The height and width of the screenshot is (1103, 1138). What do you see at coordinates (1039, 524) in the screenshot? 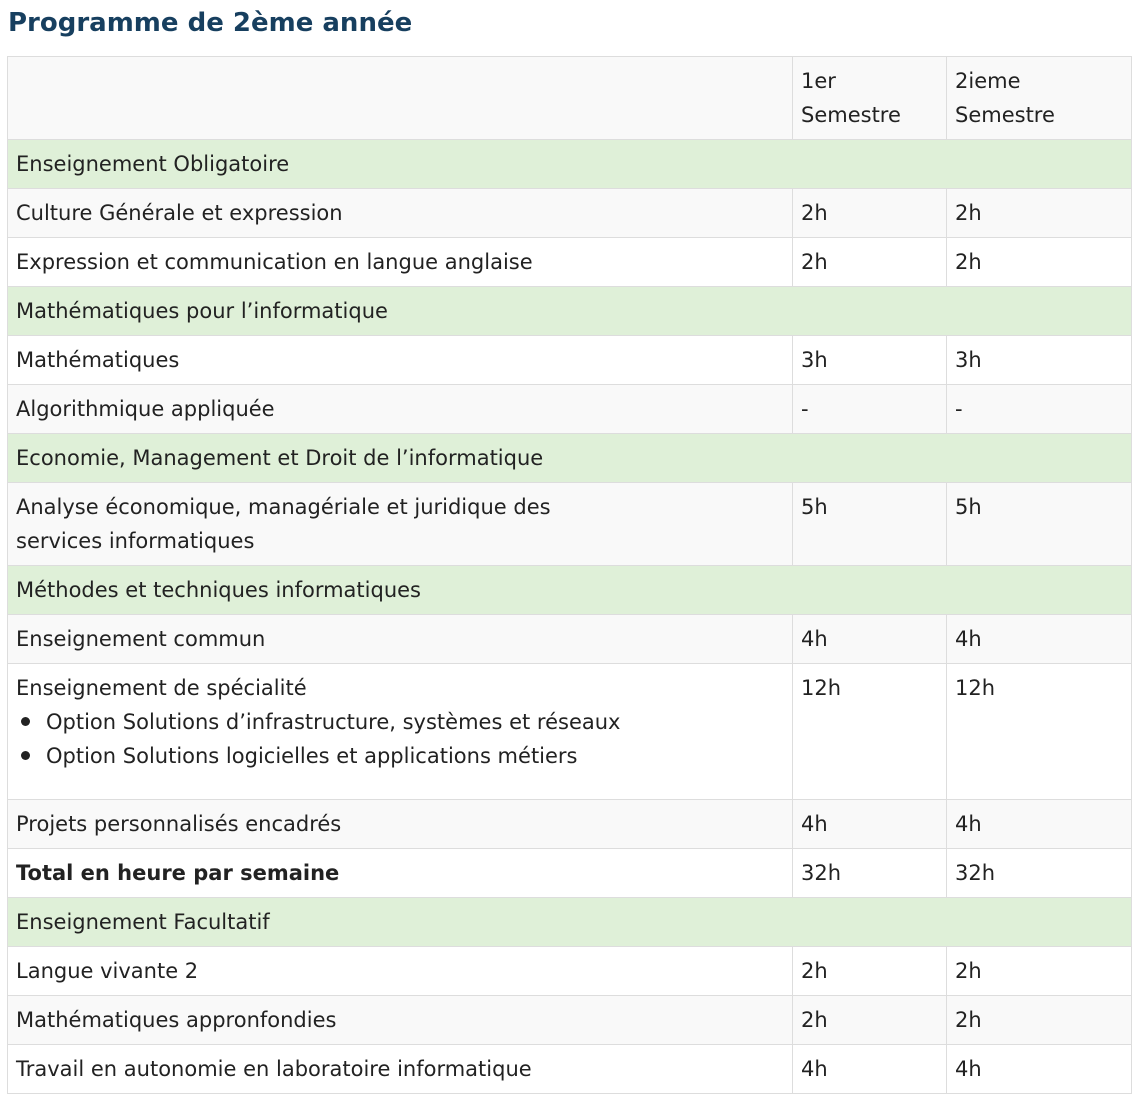
I see `semester-2-hours: 5h` at bounding box center [1039, 524].